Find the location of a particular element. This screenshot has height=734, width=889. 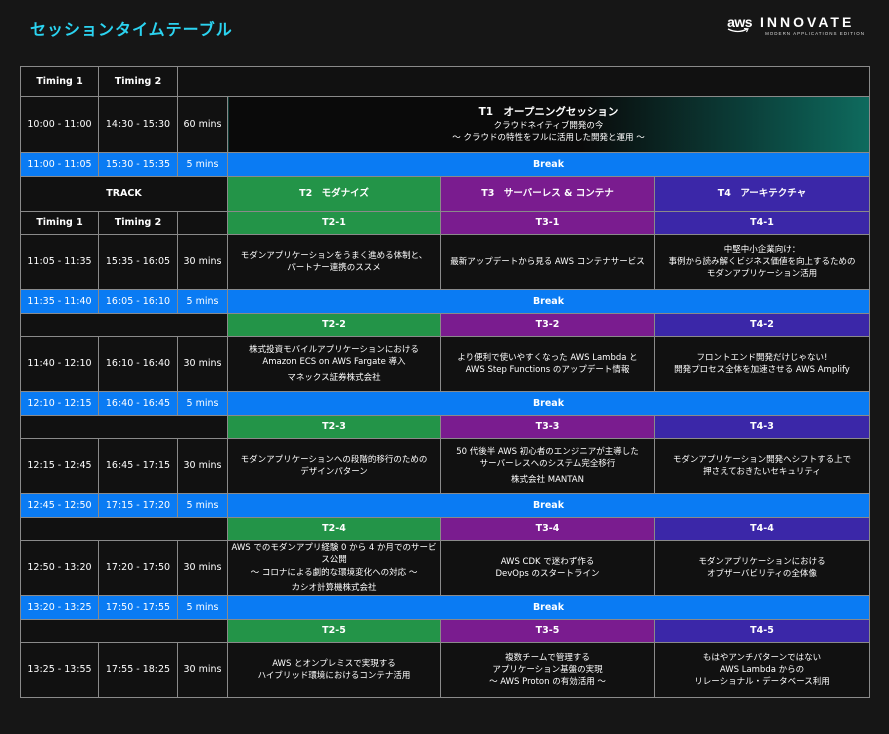

session-code-row: T2-5 T3-5 T4-5 is located at coordinates (445, 631).